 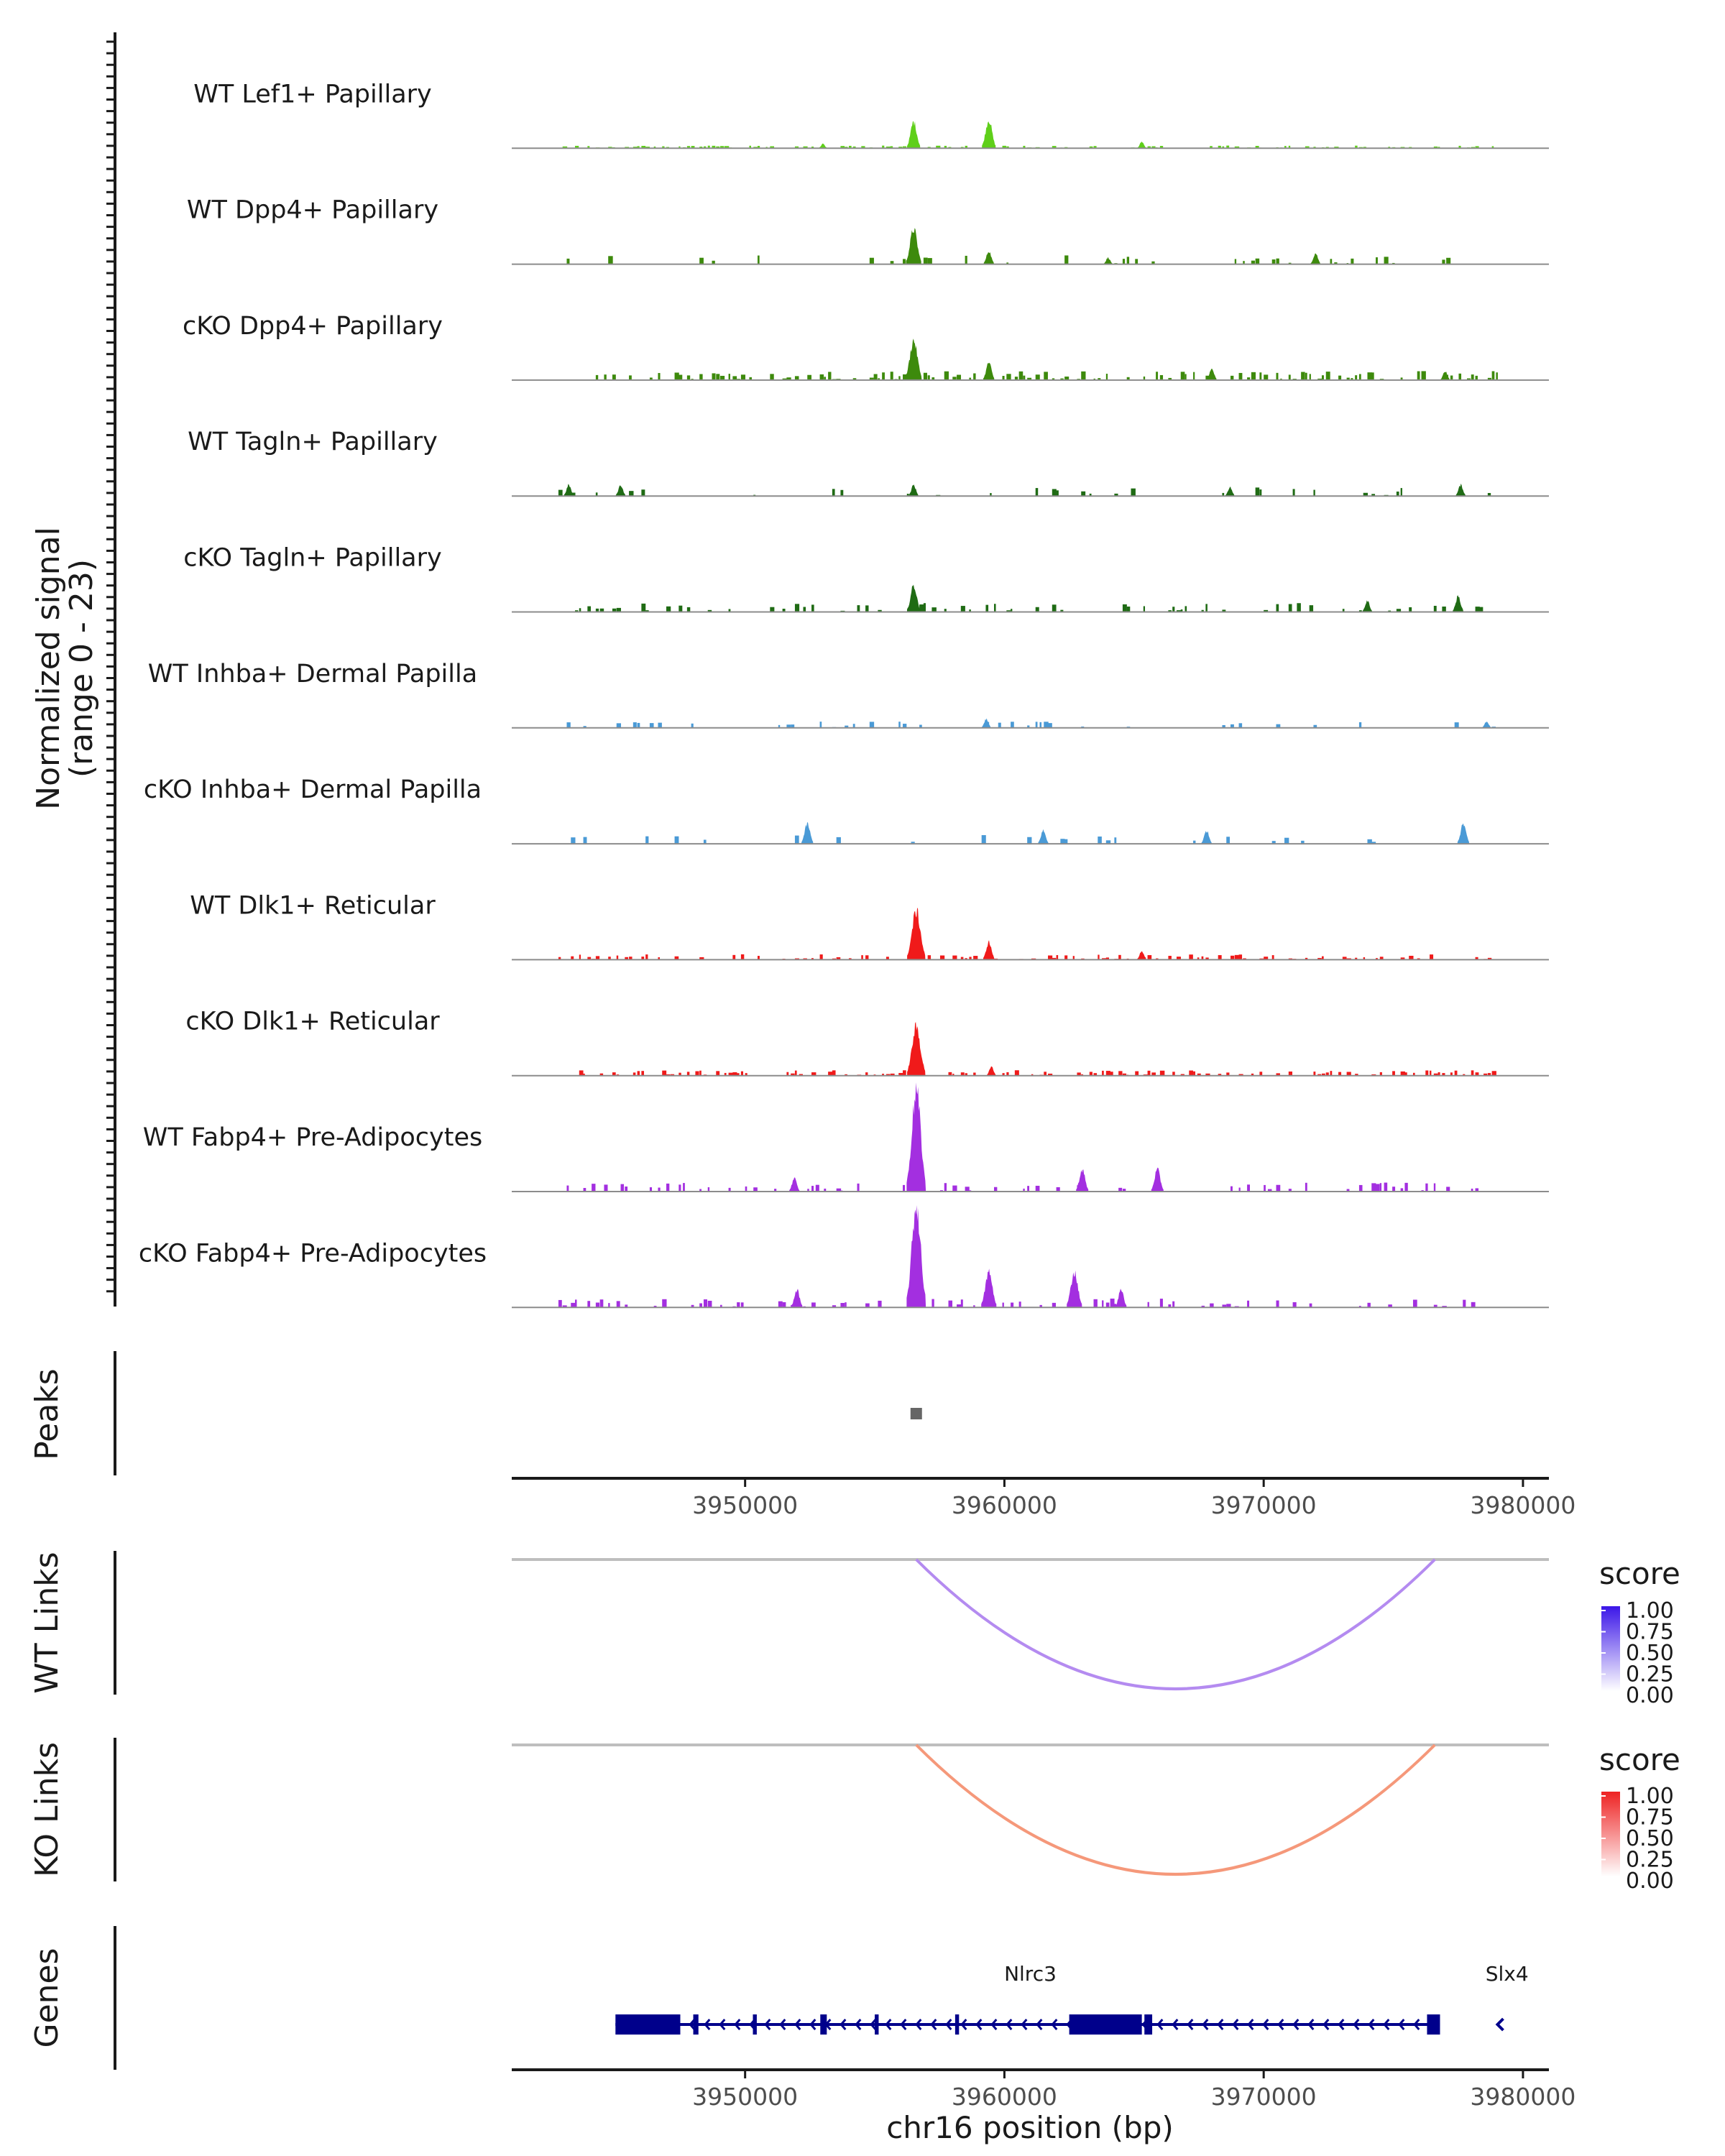 I want to click on coverage-track-label: cKO Dpp4+ Papillary, so click(x=313, y=326).